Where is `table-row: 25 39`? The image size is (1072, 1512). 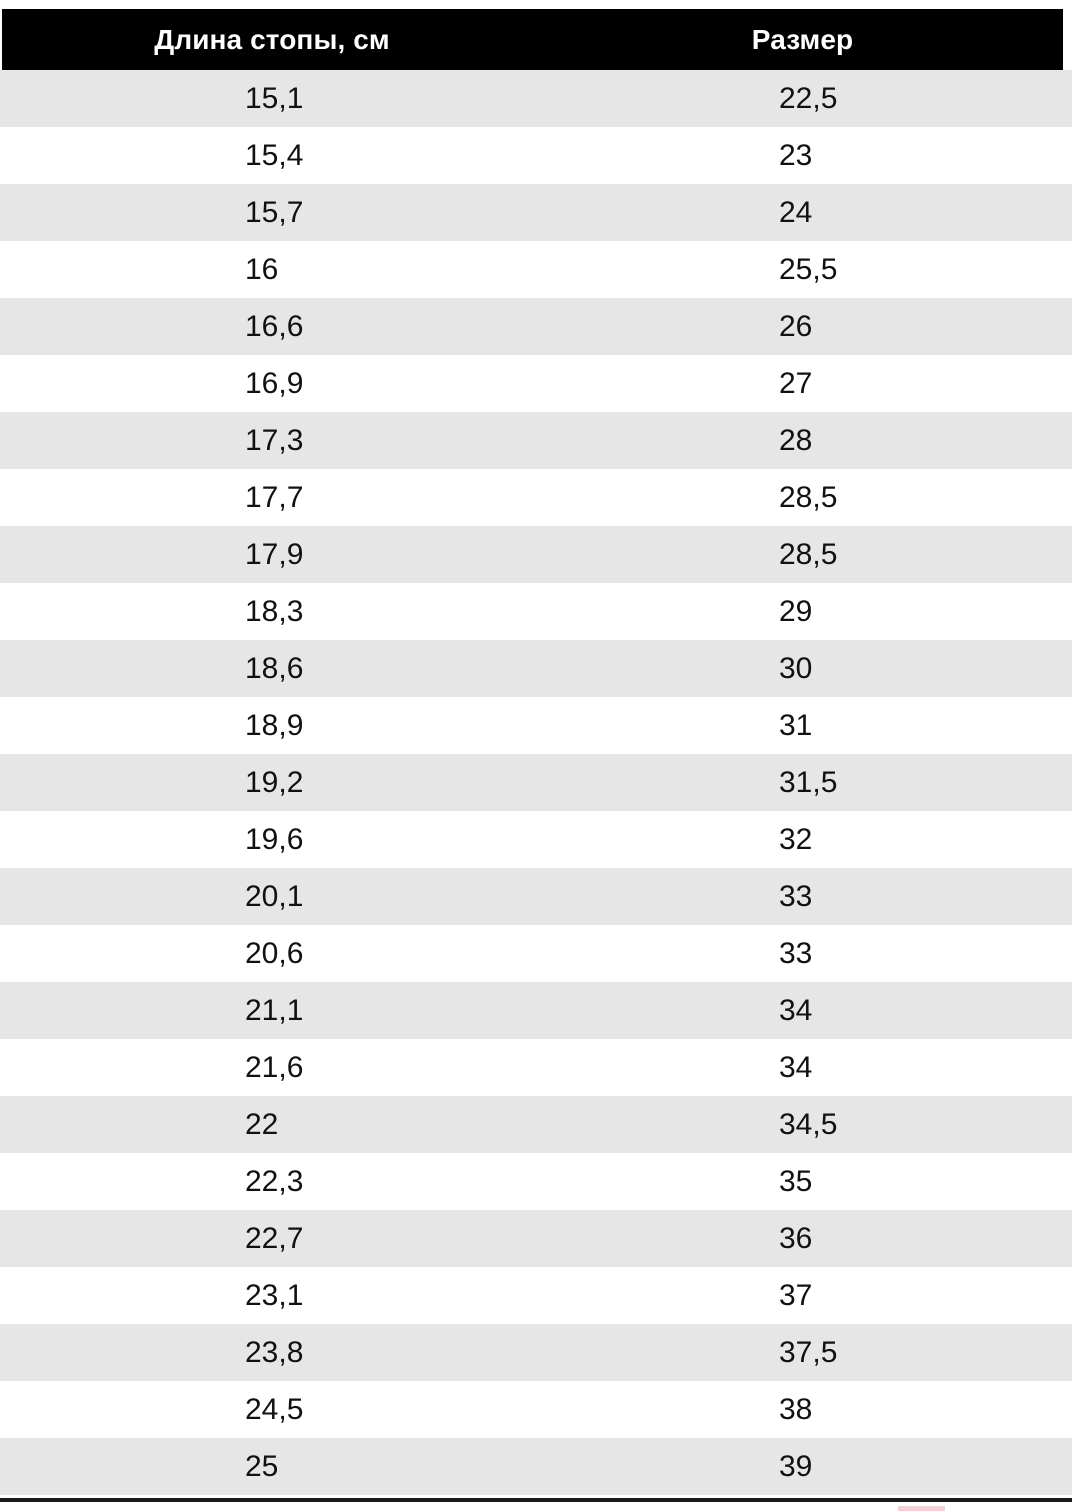
table-row: 25 39 is located at coordinates (536, 1466).